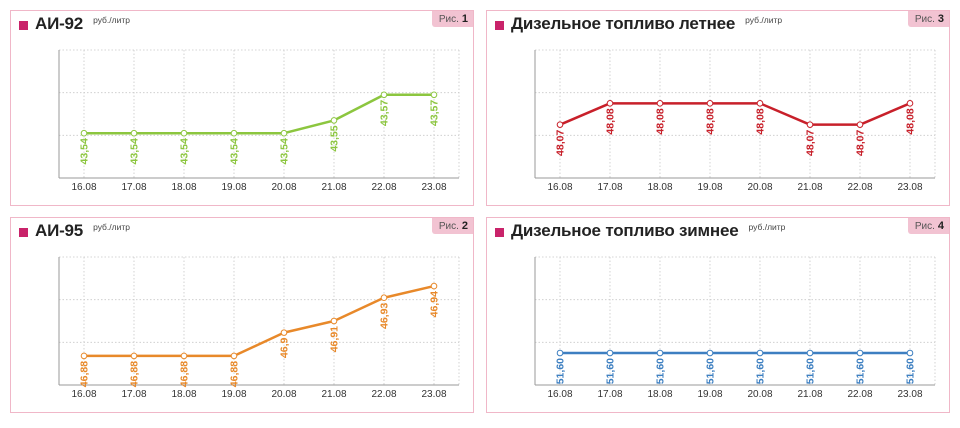  I want to click on figure-number: 2, so click(464, 226).